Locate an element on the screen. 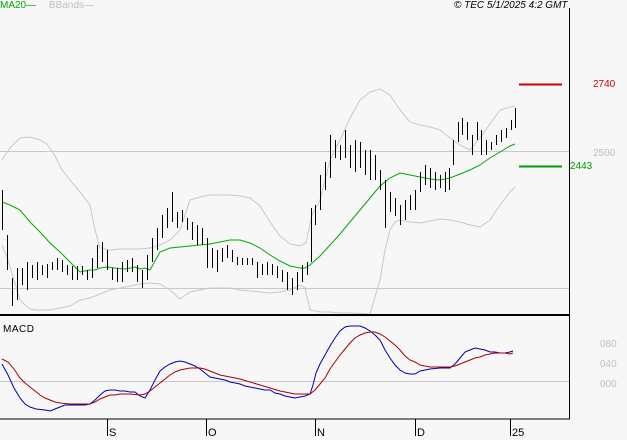 This screenshot has width=627, height=440. legend-ma20: MA20— is located at coordinates (18, 5).